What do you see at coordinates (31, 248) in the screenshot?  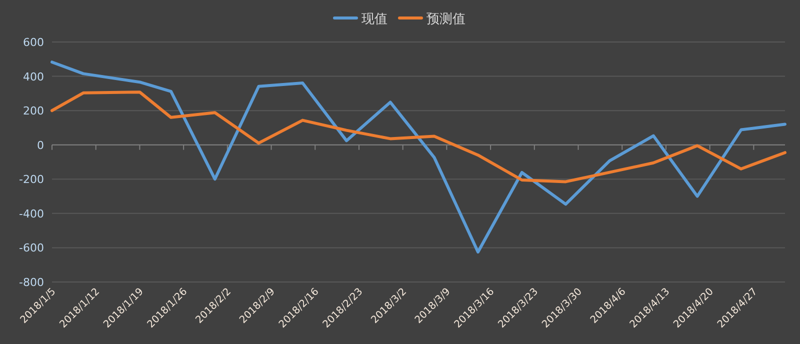 I see `y-tick-label: -600` at bounding box center [31, 248].